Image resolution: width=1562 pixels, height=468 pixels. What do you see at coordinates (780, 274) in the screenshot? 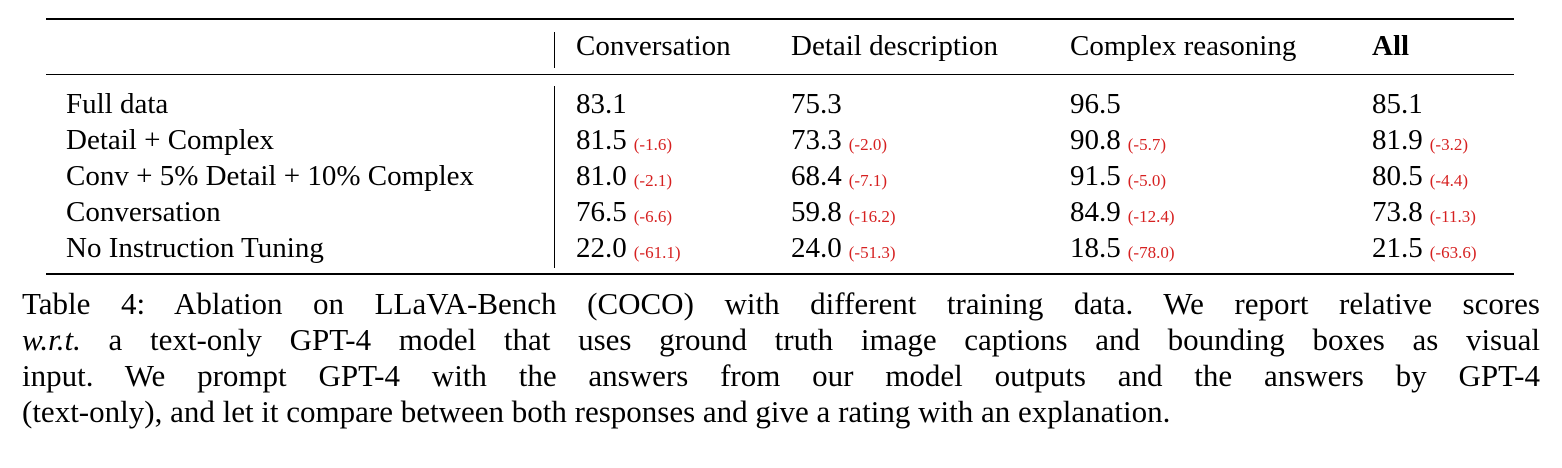
I see `table-bottom-rule` at bounding box center [780, 274].